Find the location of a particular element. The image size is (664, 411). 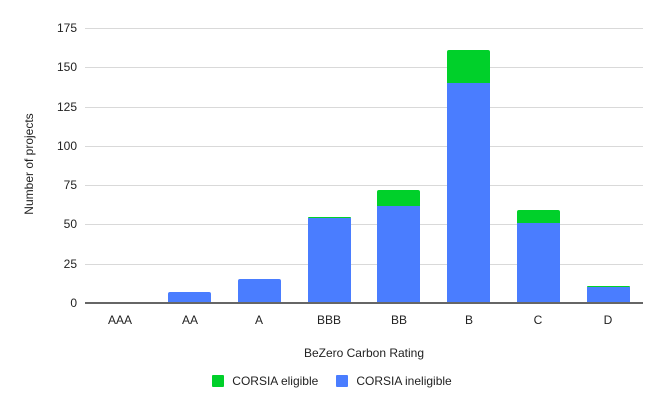

y-tick-label: 0 is located at coordinates (73, 303).